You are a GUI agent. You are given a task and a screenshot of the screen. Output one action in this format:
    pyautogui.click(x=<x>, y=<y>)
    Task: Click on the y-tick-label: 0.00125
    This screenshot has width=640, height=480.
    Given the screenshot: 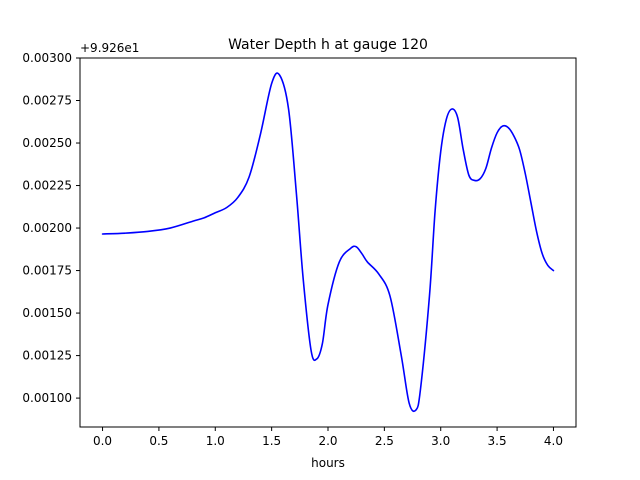 What is the action you would take?
    pyautogui.click(x=47, y=356)
    